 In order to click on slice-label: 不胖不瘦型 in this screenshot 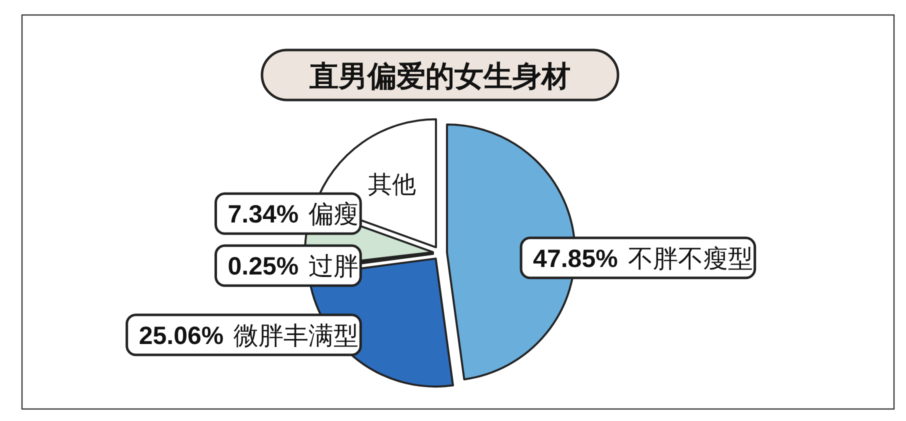, I will do `click(690, 258)`.